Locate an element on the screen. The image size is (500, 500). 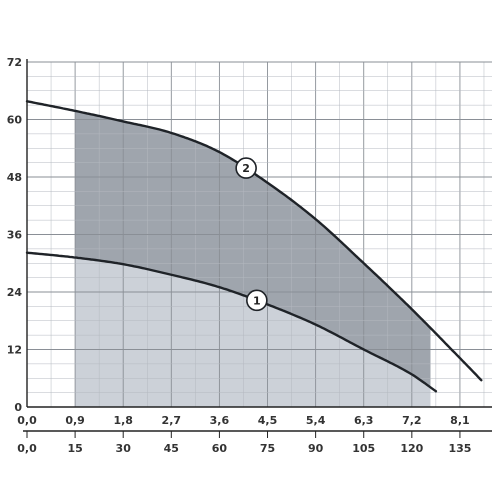
y-tick-label: 0 is located at coordinates (18, 407).